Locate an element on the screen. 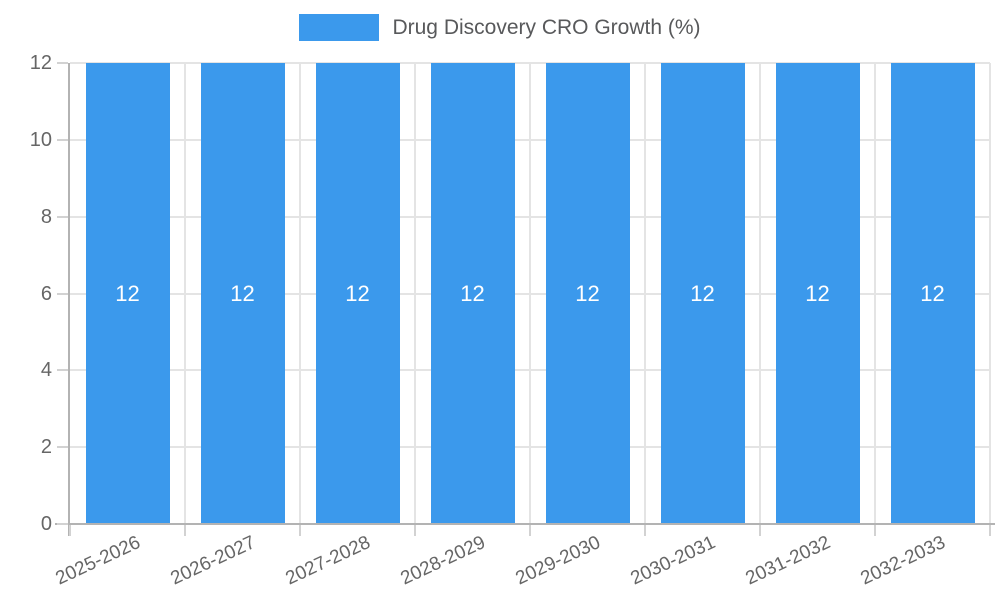 The image size is (1000, 600). x-tick-label: 2025-2026 is located at coordinates (98, 561).